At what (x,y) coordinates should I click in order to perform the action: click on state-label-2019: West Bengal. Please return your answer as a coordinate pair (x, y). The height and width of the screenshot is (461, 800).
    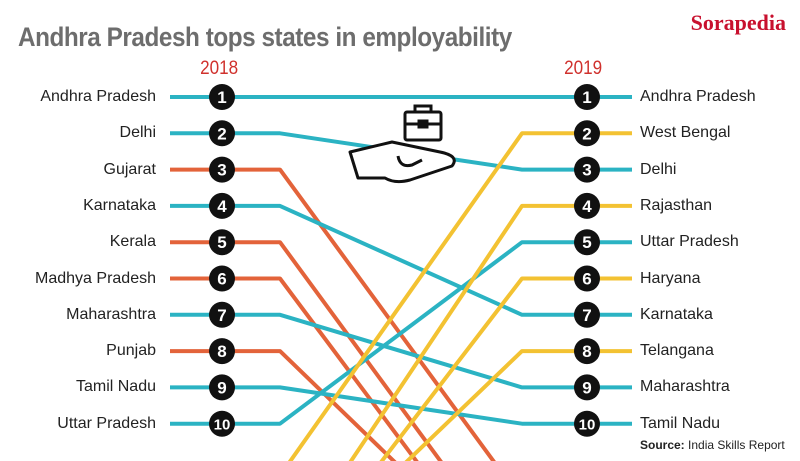
    Looking at the image, I should click on (685, 133).